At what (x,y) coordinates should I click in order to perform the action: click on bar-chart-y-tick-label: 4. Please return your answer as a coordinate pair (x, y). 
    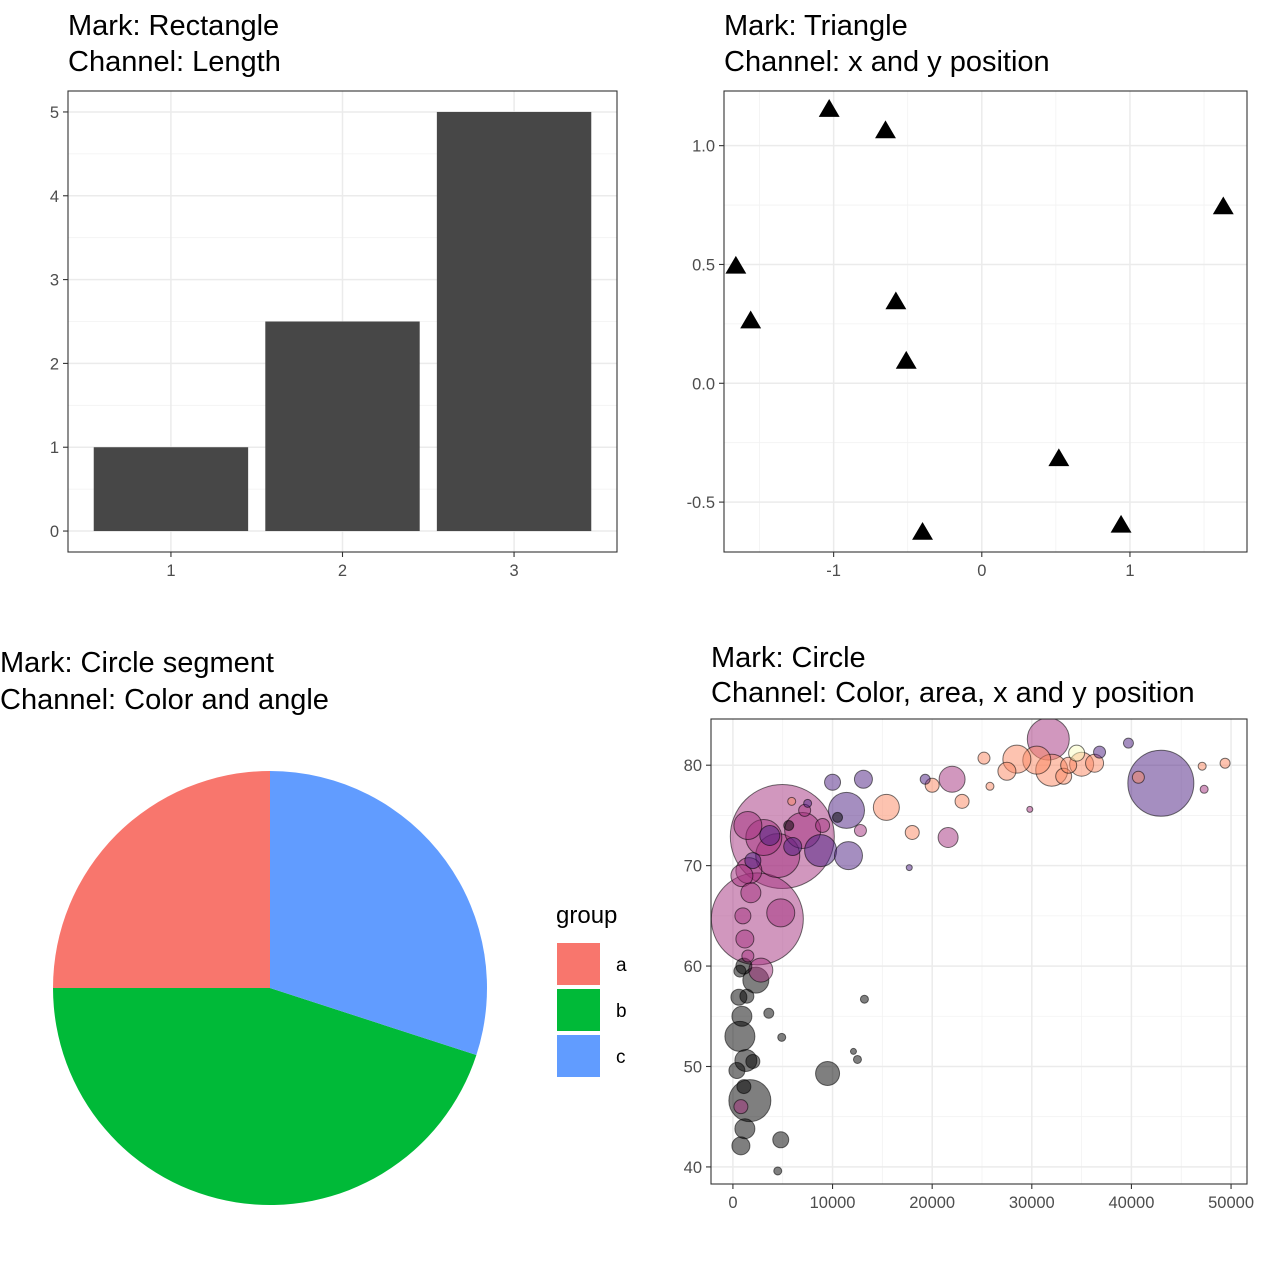
    Looking at the image, I should click on (54, 197).